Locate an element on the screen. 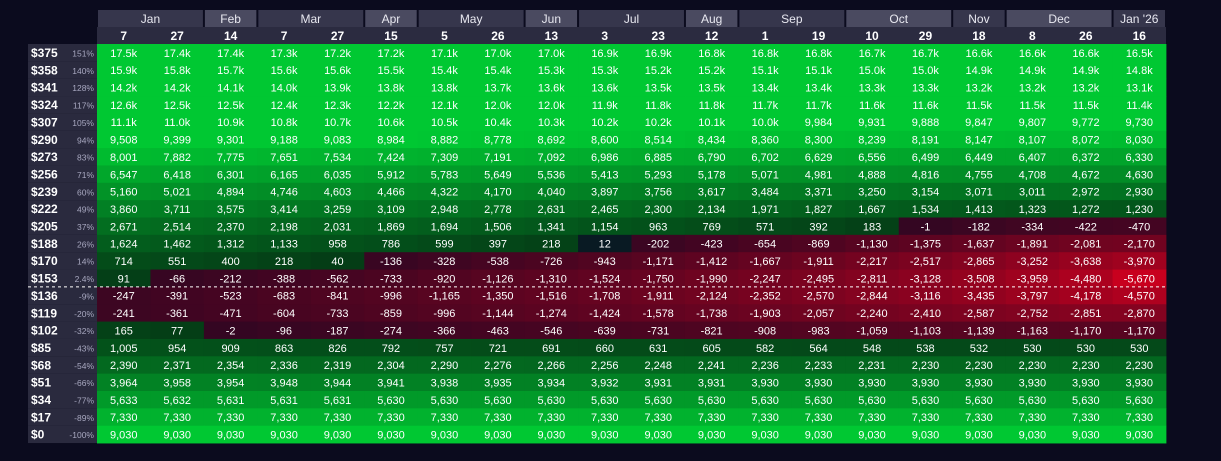 The image size is (1221, 461). cell-value: 551 is located at coordinates (177, 262).